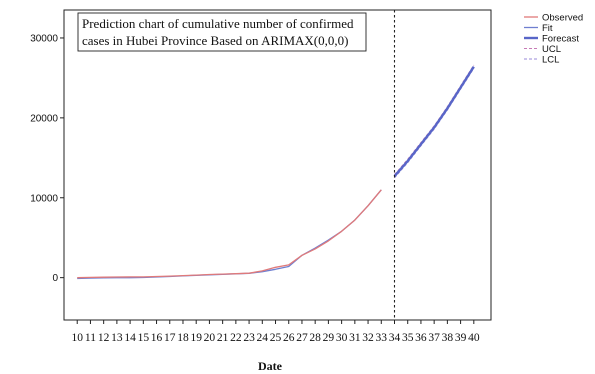 The width and height of the screenshot is (595, 374). I want to click on legend-label-observed: Observed, so click(562, 17).